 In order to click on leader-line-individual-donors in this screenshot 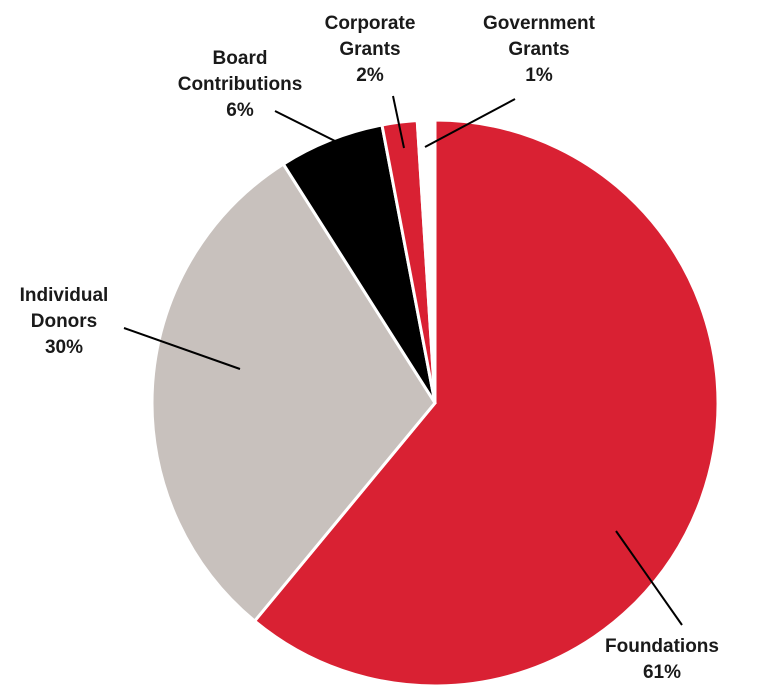, I will do `click(182, 348)`.